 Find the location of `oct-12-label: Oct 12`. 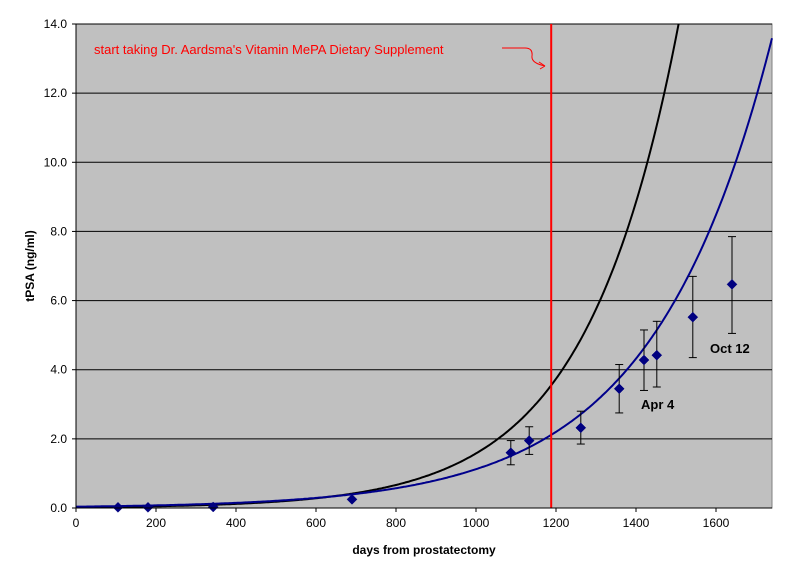

oct-12-label: Oct 12 is located at coordinates (730, 348).